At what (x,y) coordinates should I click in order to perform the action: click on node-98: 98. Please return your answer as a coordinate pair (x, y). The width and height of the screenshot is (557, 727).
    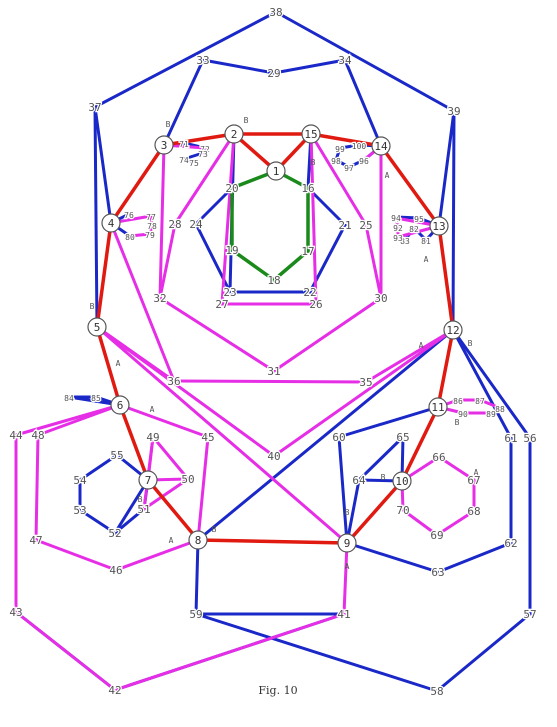
    Looking at the image, I should click on (336, 161).